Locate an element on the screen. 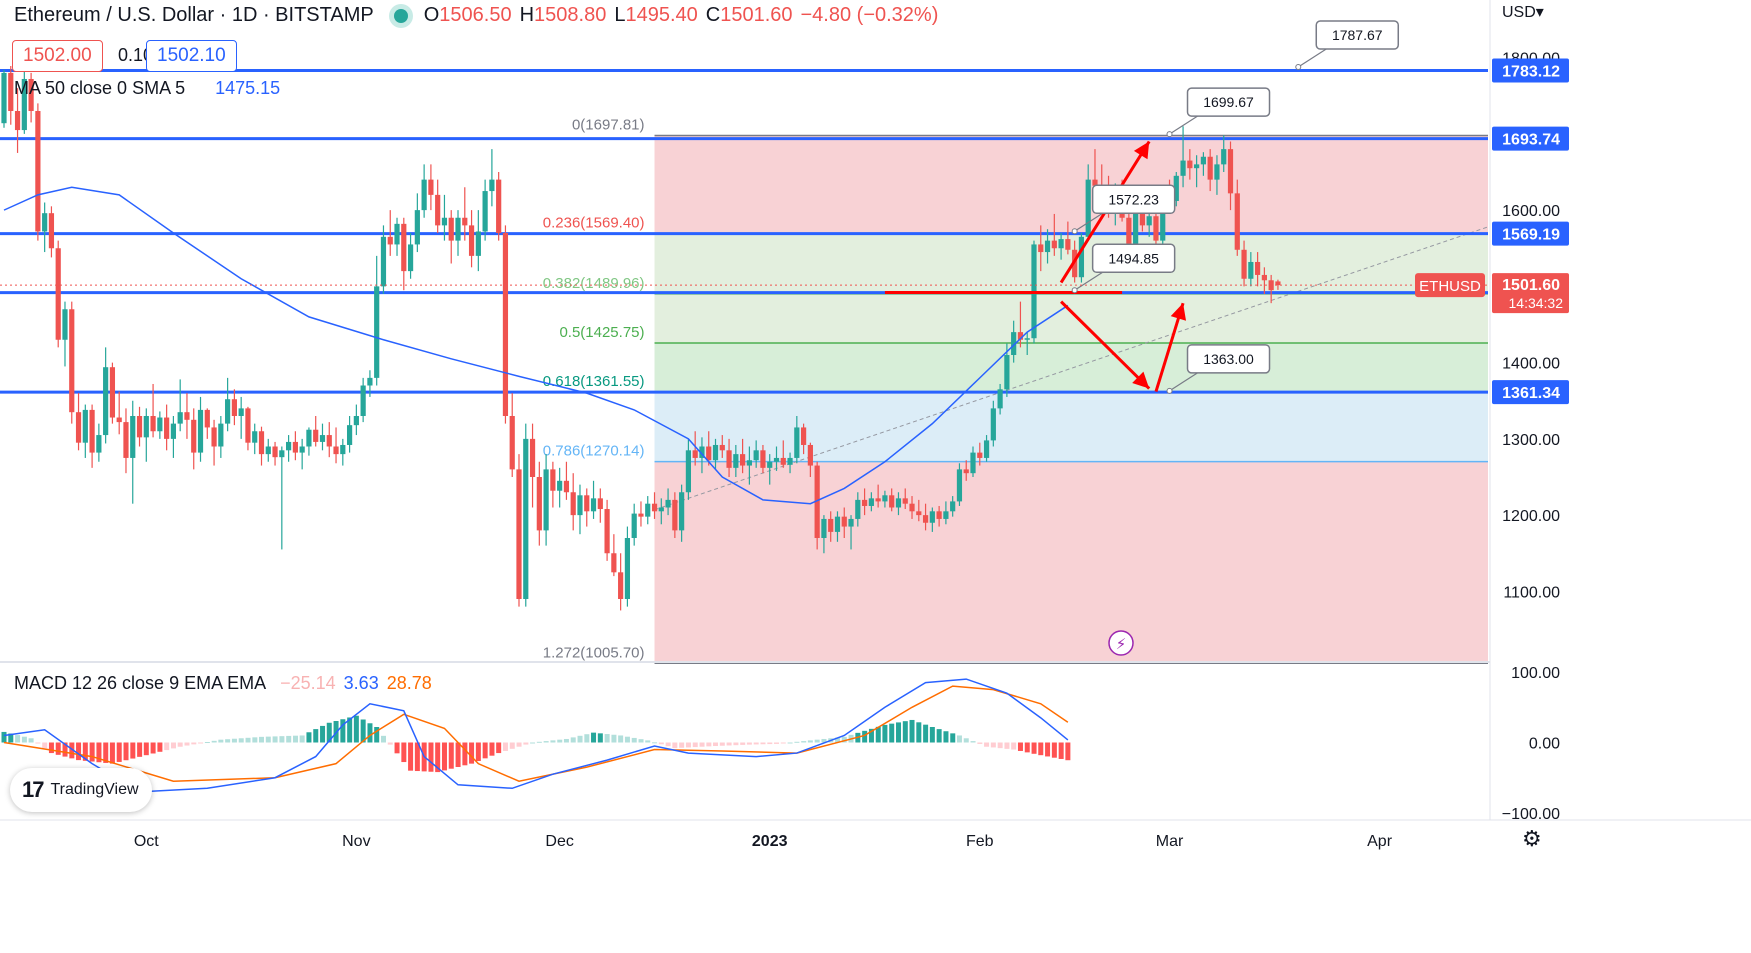 Image resolution: width=1751 pixels, height=953 pixels. currency-selector: USD▾ is located at coordinates (1523, 12).